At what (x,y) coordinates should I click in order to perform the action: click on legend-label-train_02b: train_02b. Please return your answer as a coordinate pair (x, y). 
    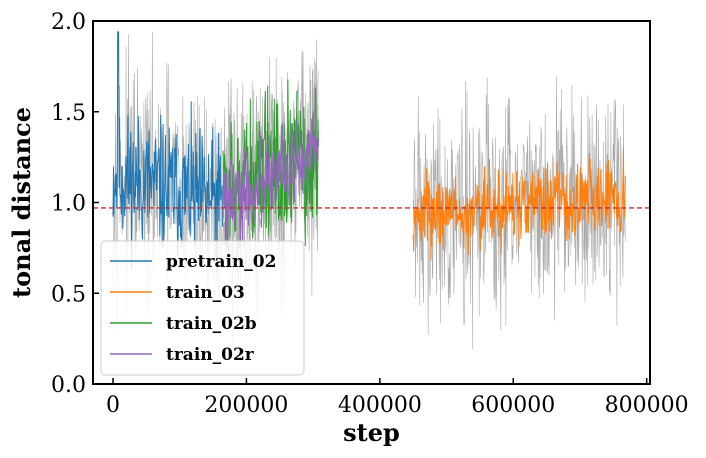
    Looking at the image, I should click on (211, 324).